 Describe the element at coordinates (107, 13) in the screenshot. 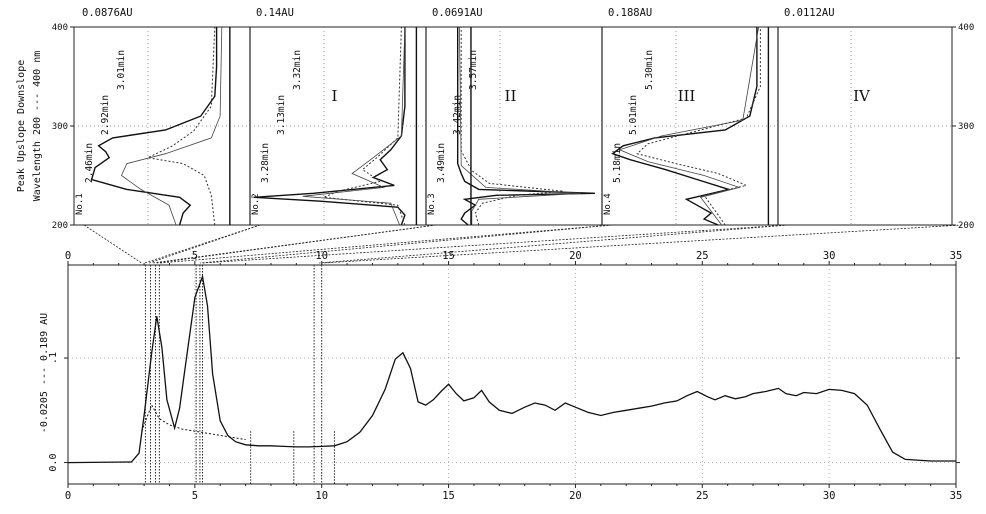

I see `panel-scale-label: 0.0876AU` at that location.